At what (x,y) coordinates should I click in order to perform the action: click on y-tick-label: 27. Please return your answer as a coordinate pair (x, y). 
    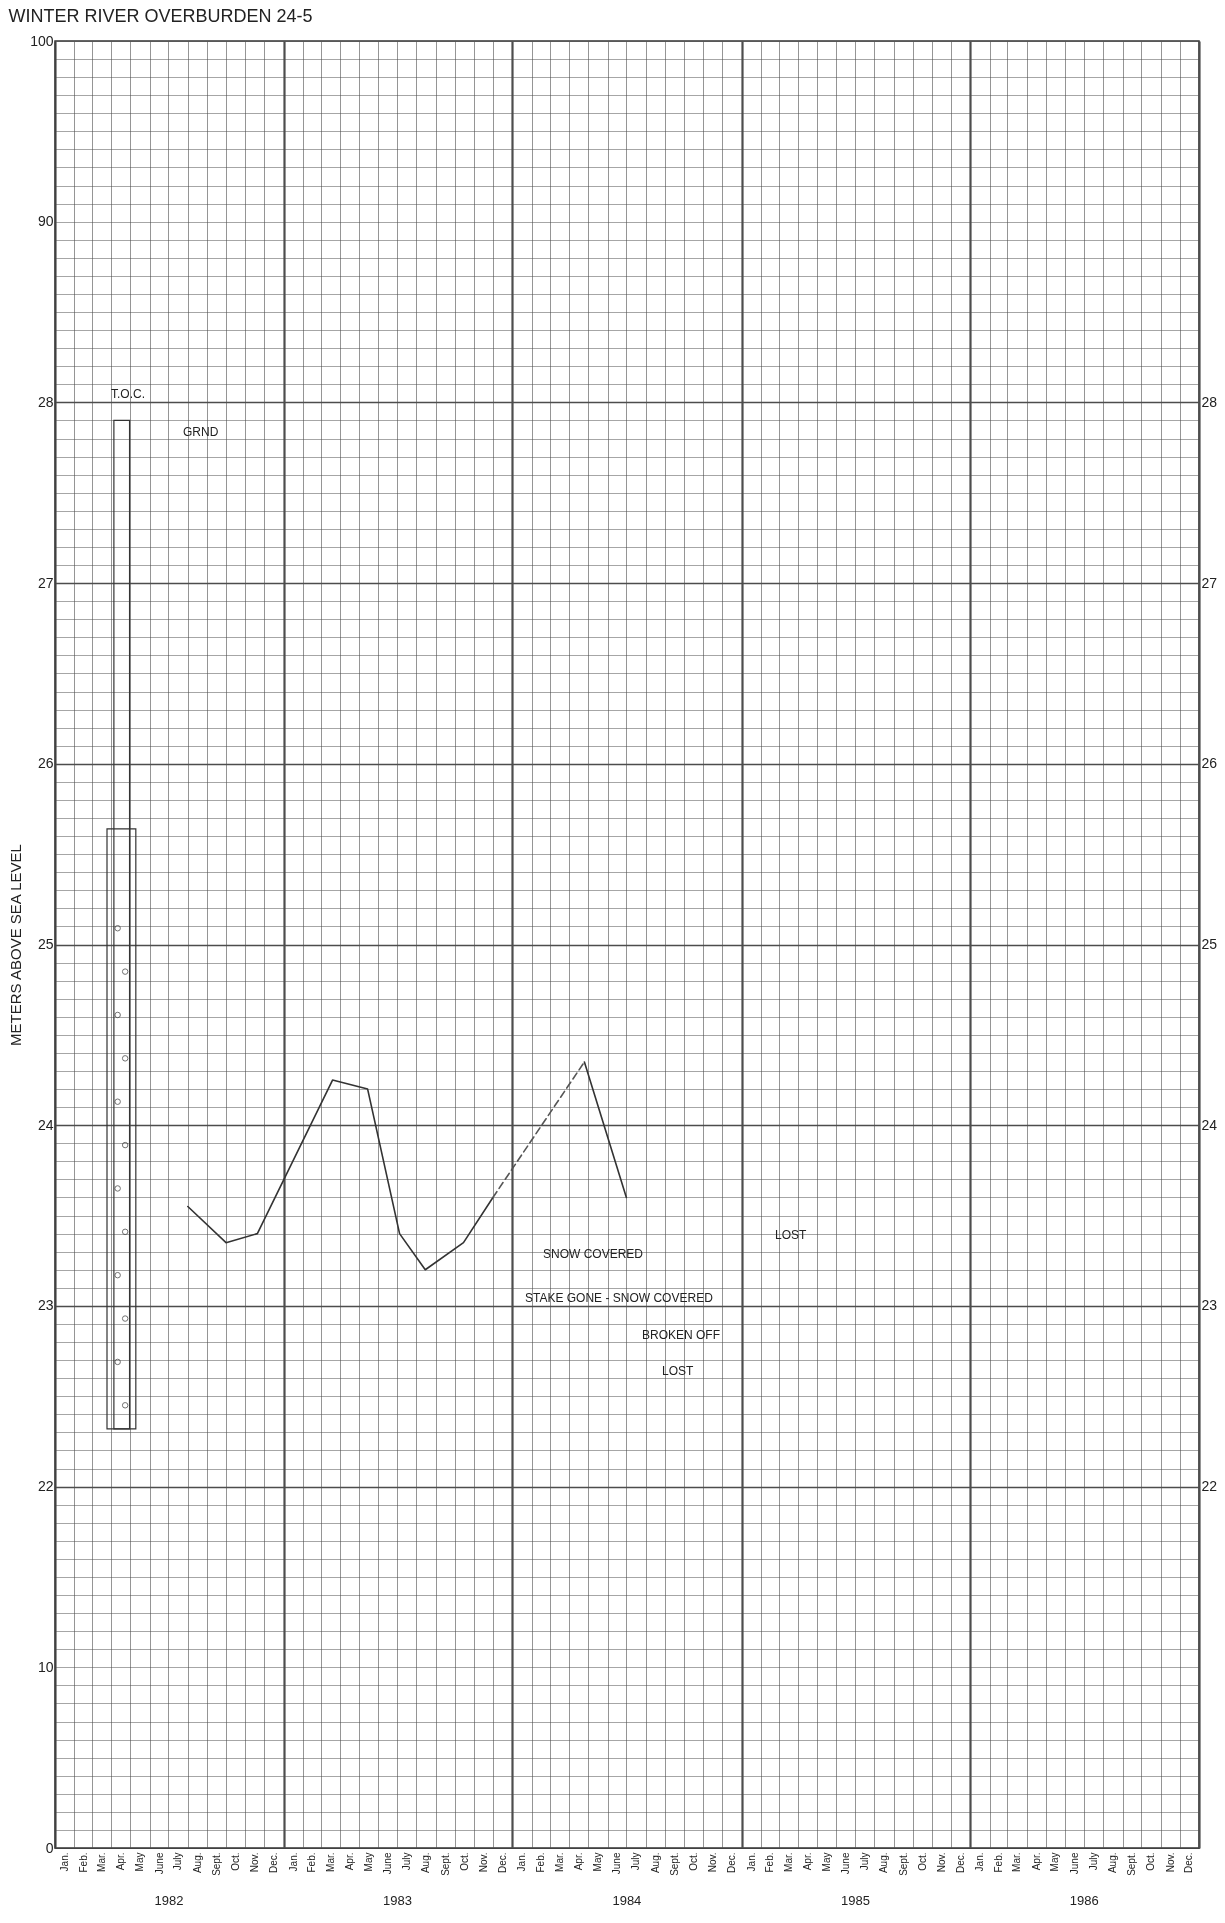
    Looking at the image, I should click on (45, 582).